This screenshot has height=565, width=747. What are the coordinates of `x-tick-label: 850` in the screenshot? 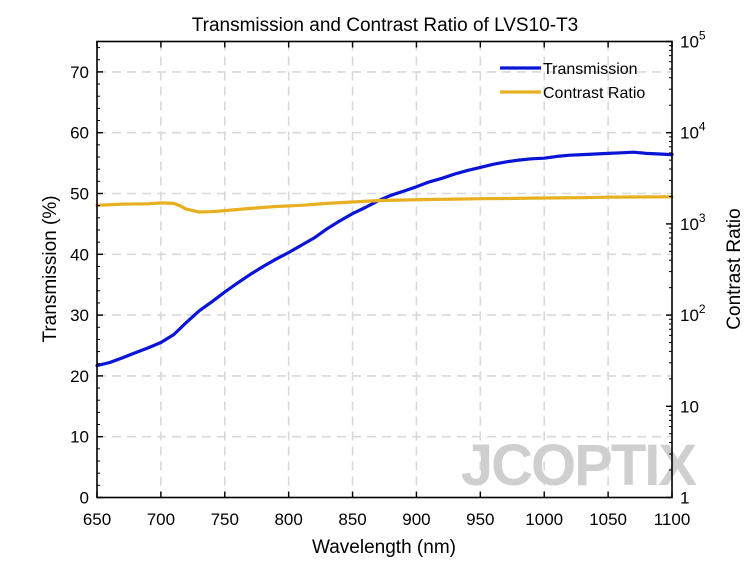 It's located at (352, 519).